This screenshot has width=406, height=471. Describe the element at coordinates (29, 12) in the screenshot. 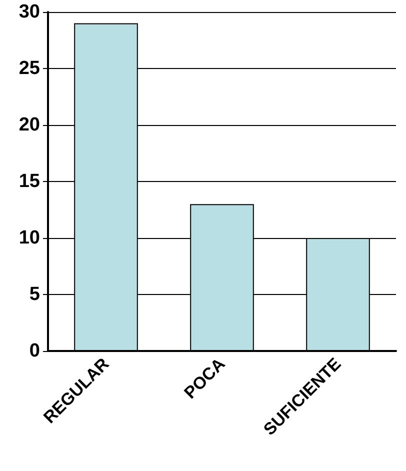

I see `y-tick-label: 30` at that location.